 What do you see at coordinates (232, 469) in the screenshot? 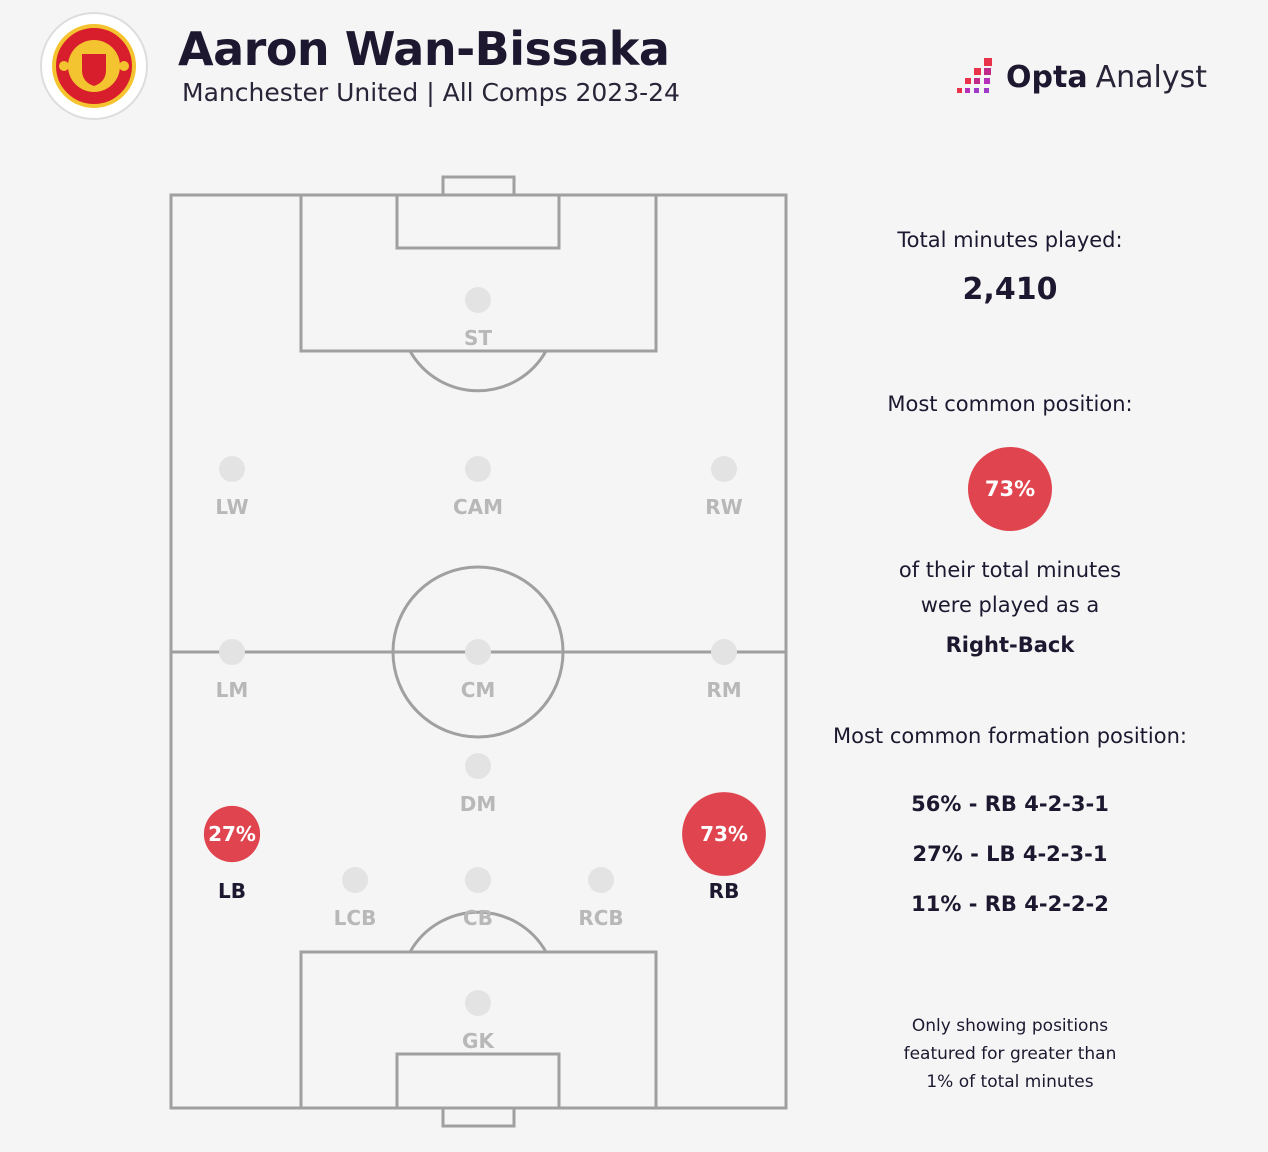
I see `position-dot-lw` at bounding box center [232, 469].